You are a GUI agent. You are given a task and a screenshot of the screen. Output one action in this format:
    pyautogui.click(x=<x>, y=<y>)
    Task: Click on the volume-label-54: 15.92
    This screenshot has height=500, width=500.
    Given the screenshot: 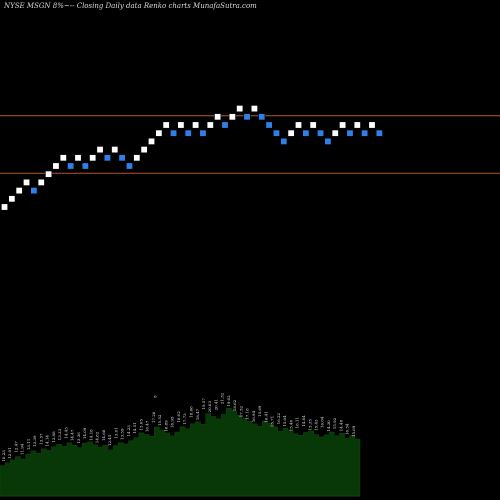 What is the action you would take?
    pyautogui.click(x=334, y=423)
    